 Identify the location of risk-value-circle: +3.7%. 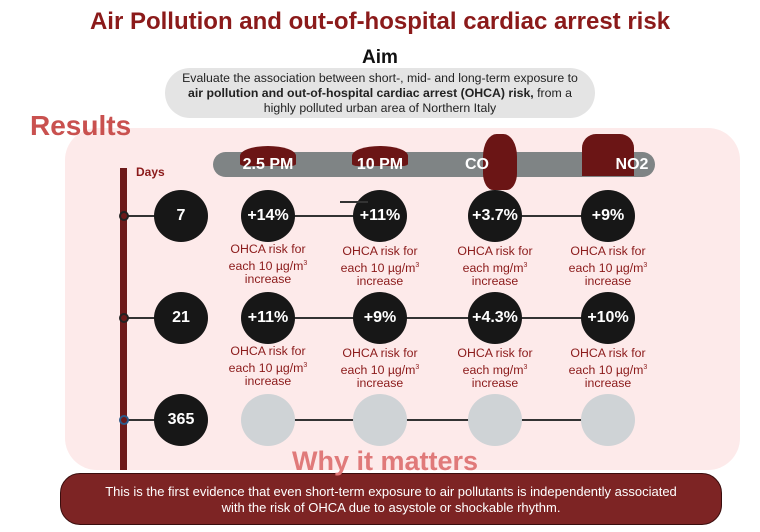
(495, 216).